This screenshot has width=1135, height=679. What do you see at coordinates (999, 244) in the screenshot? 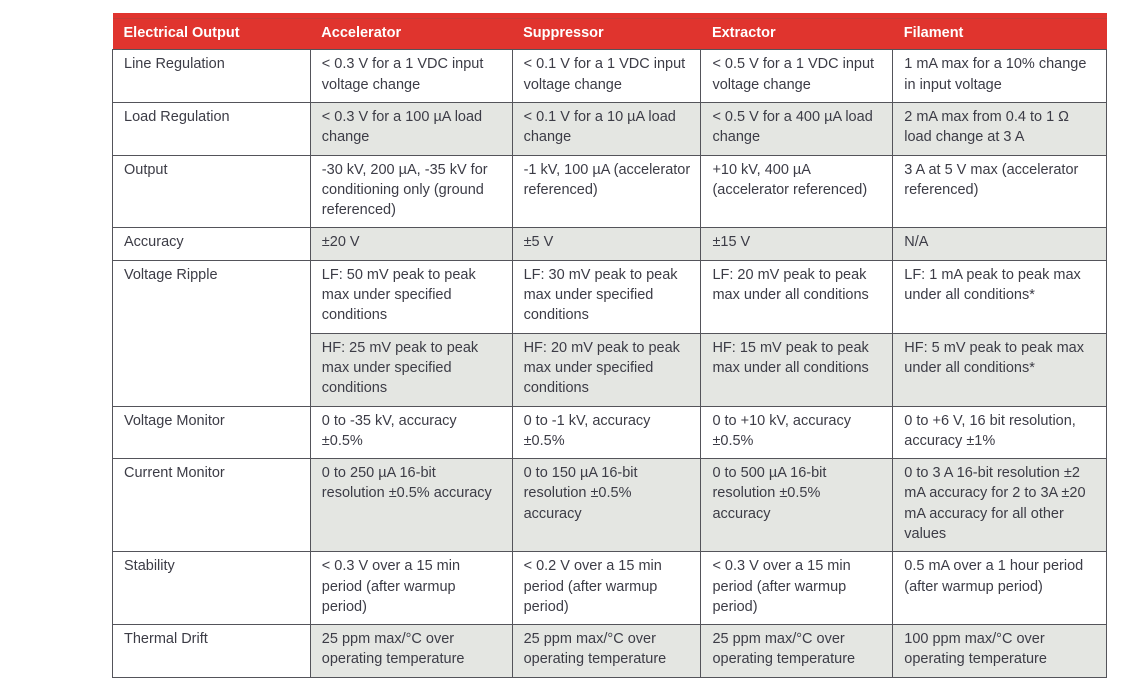
I see `spec-cell: N/A` at bounding box center [999, 244].